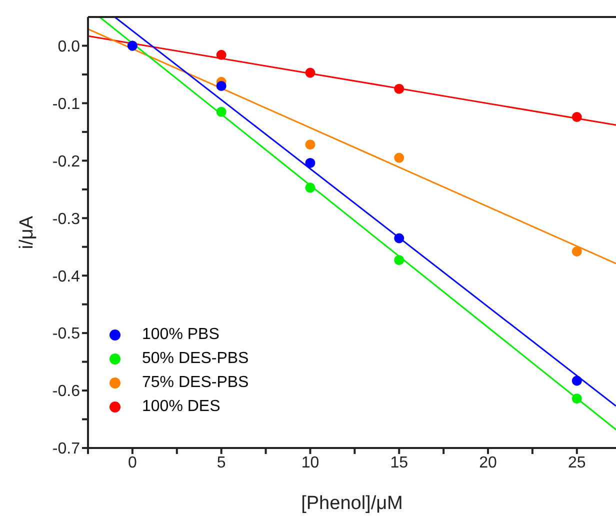 The width and height of the screenshot is (616, 519). Describe the element at coordinates (66, 391) in the screenshot. I see `y-tick-label: -0.6` at that location.